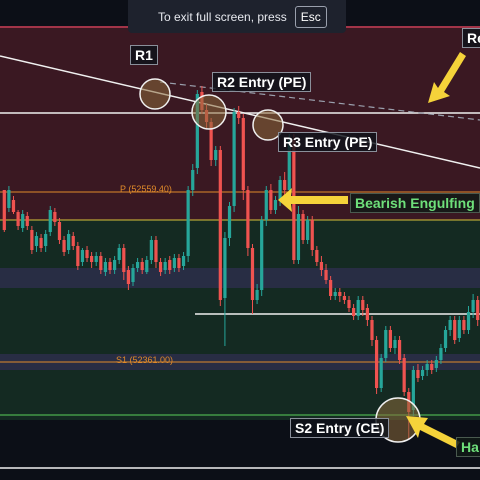  Describe the element at coordinates (222, 16) in the screenshot. I see `toast-text: To exit full screen, press` at that location.